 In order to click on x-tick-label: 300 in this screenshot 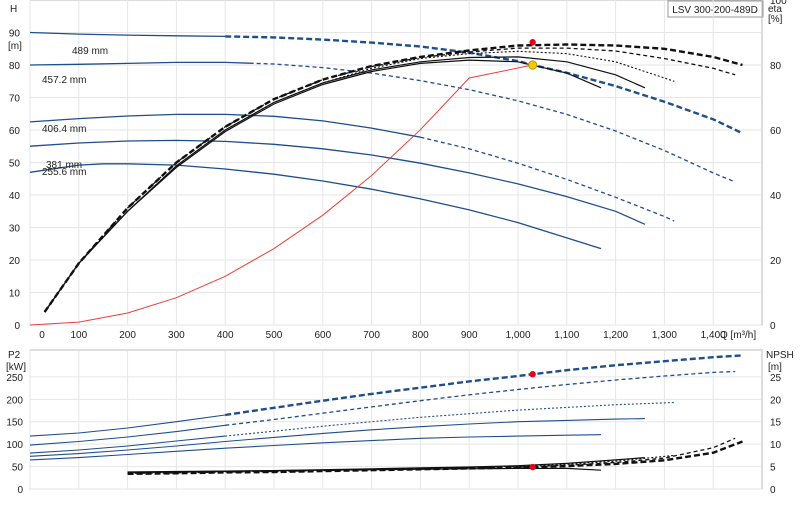, I will do `click(176, 335)`.